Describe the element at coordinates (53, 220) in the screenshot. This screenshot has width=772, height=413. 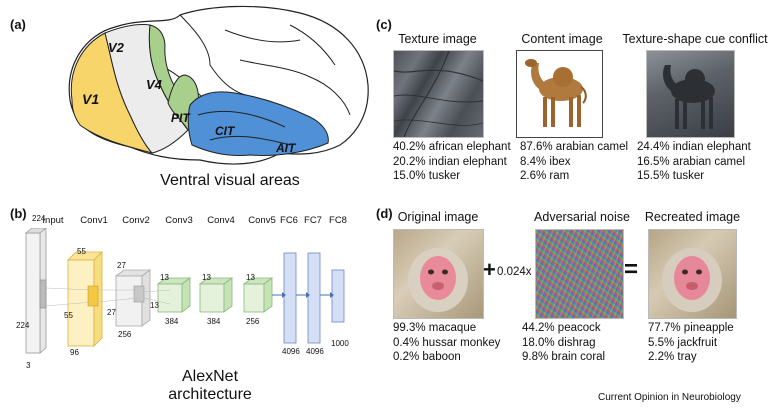
I see `layer-label-input: Input` at that location.